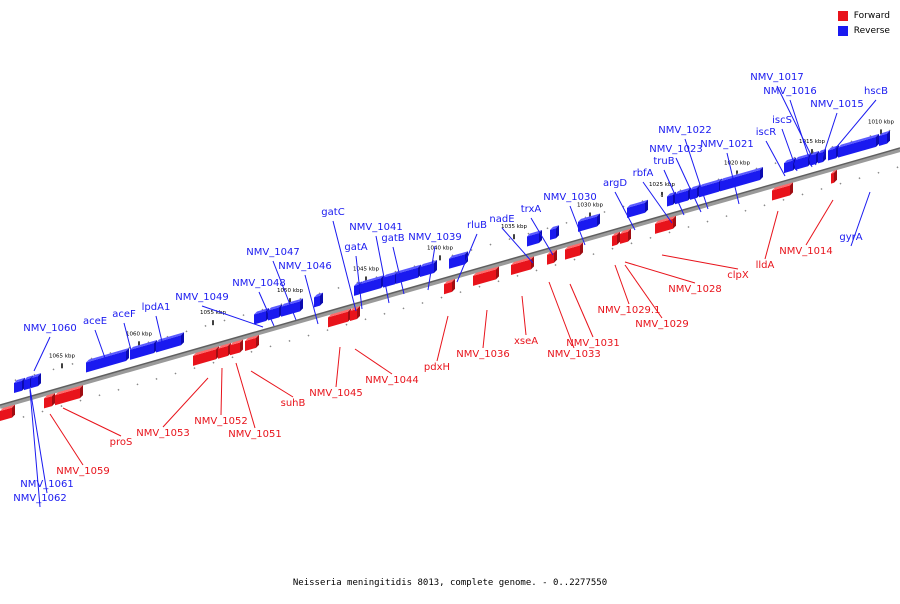 Image resolution: width=900 pixels, height=604 pixels. I want to click on leader-suhb, so click(272, 384).